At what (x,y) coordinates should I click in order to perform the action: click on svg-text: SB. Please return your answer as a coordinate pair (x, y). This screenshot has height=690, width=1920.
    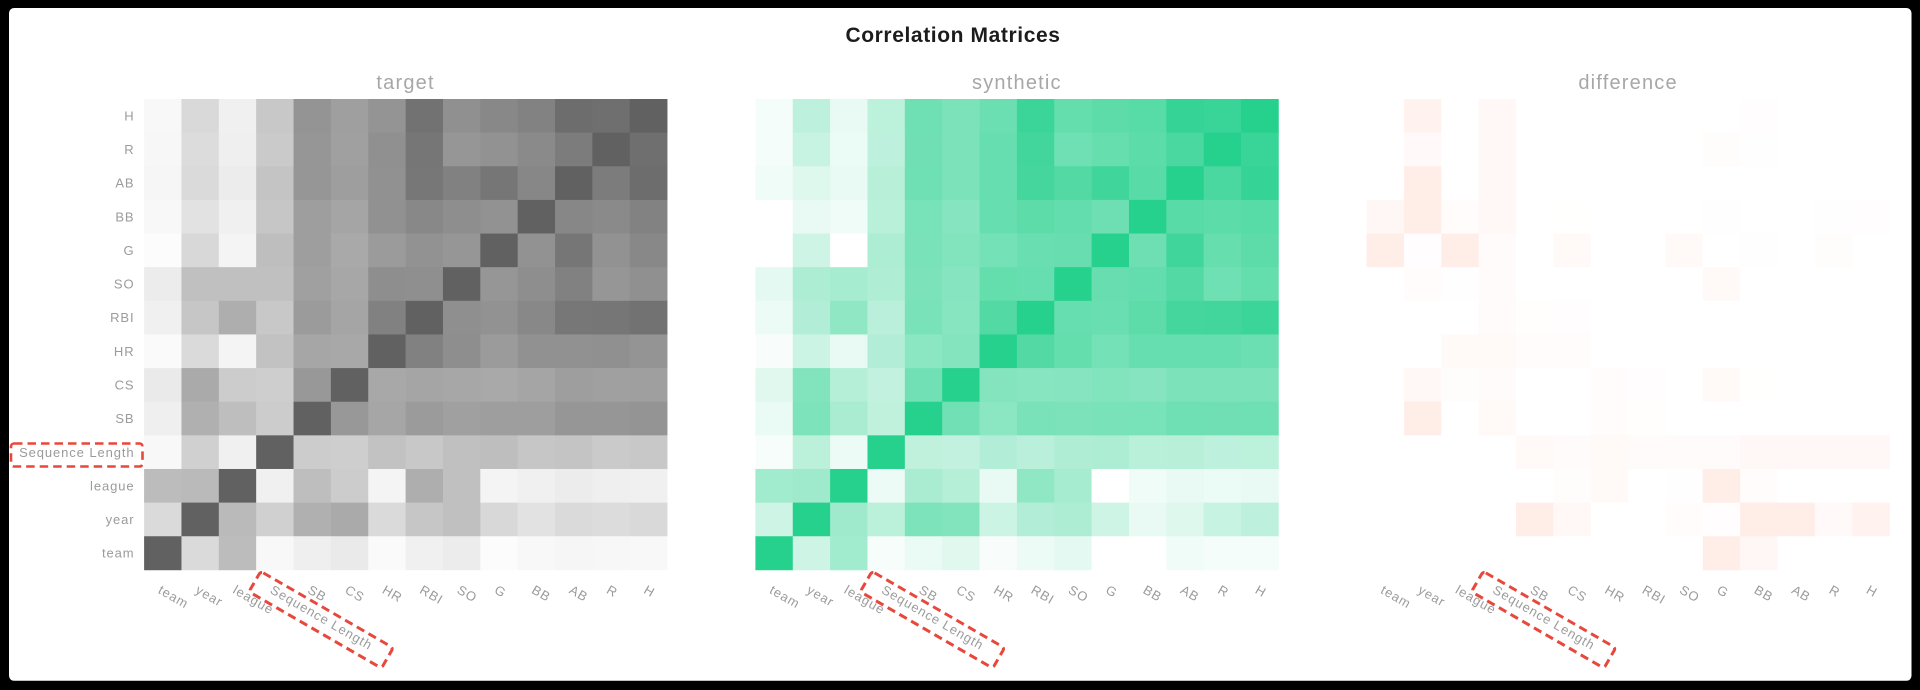
    Looking at the image, I should click on (124, 418).